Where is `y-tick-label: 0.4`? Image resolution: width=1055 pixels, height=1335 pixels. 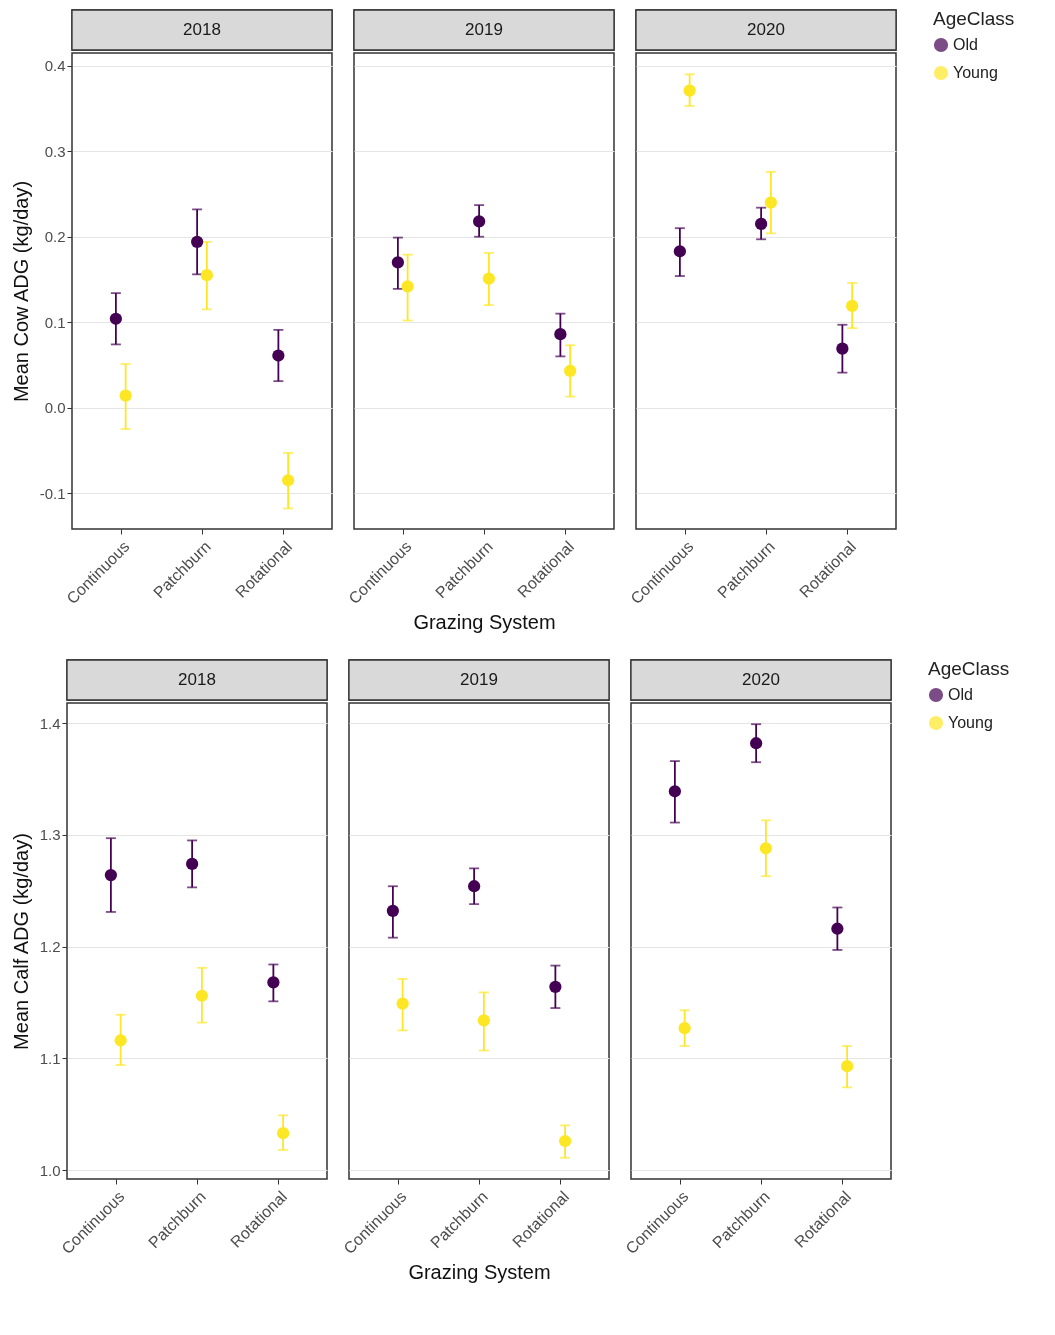 y-tick-label: 0.4 is located at coordinates (55, 66).